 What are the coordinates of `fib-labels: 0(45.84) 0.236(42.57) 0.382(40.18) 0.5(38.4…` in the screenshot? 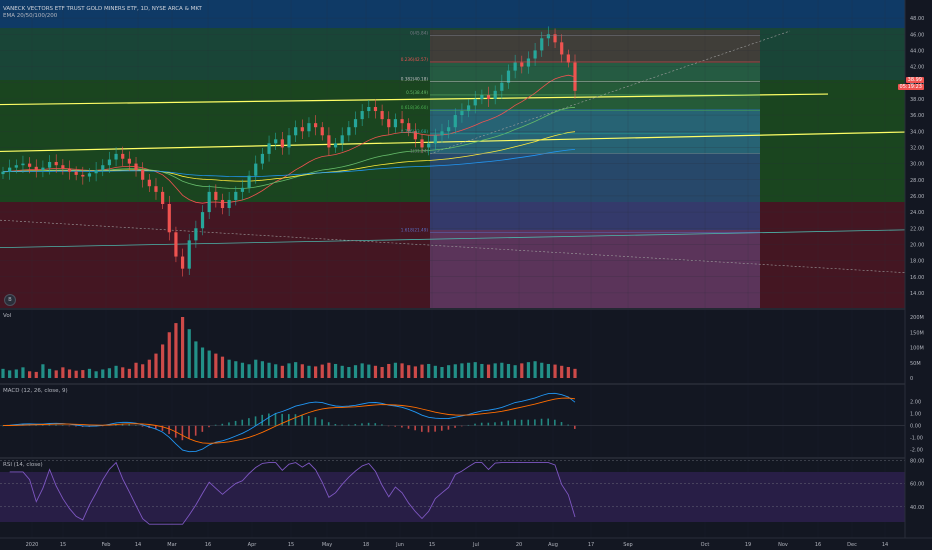 It's located at (580, 132).